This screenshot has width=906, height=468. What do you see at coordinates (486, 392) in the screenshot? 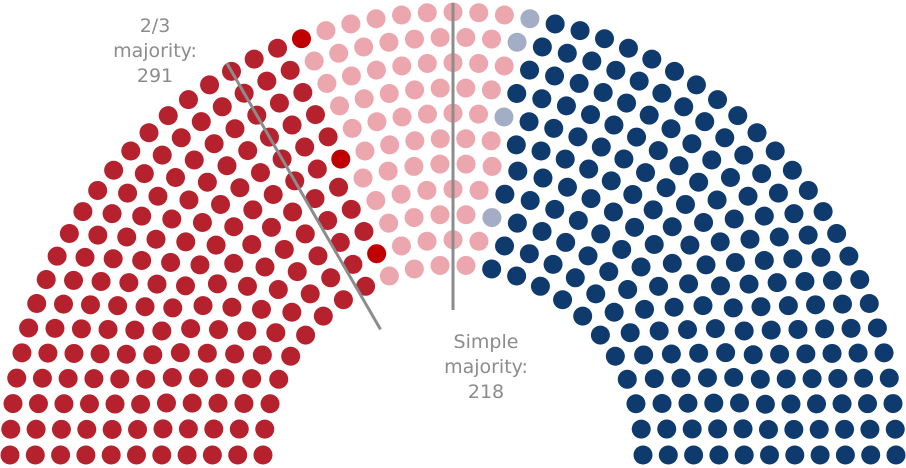
I see `annotation-value: 218` at bounding box center [486, 392].